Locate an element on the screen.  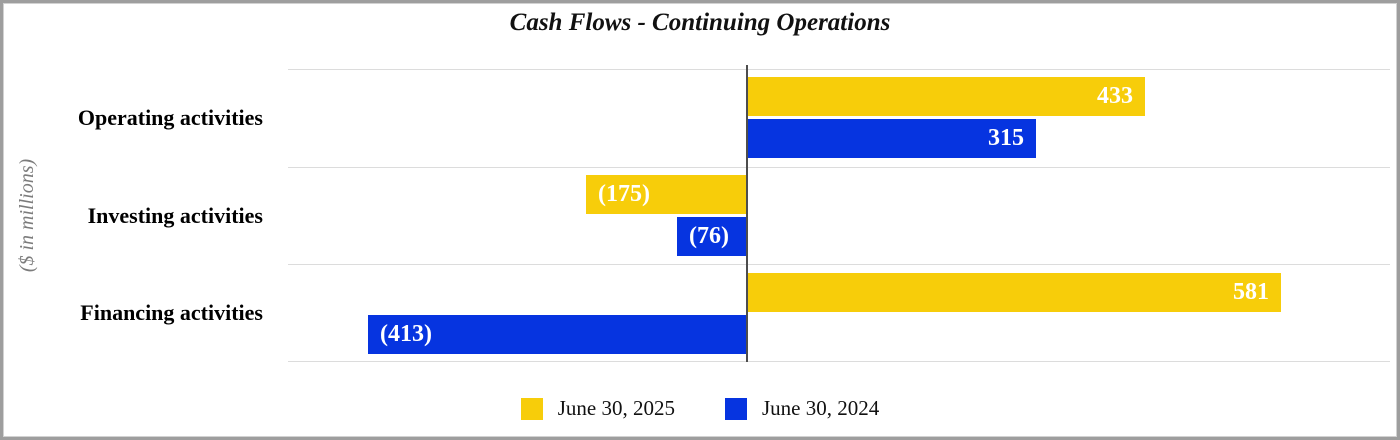
legend-label-june-30-2024: June 30, 2024 is located at coordinates (821, 408).